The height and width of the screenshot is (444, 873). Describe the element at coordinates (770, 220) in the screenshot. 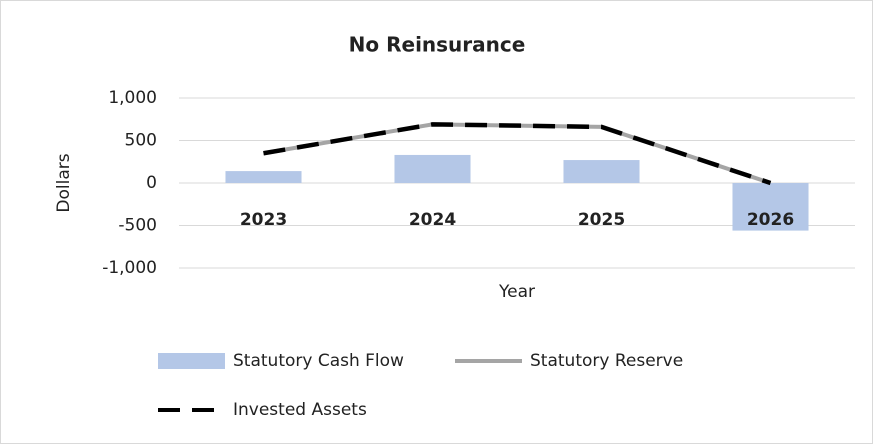

I see `x-tick-label: 2026` at that location.